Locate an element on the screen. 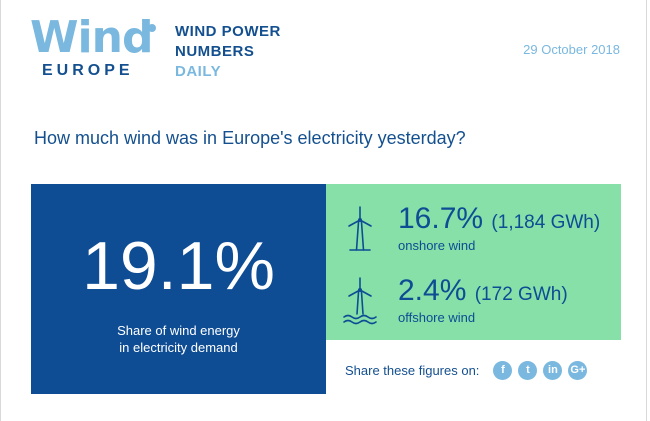  logo-wordmark: Wind is located at coordinates (91, 37).